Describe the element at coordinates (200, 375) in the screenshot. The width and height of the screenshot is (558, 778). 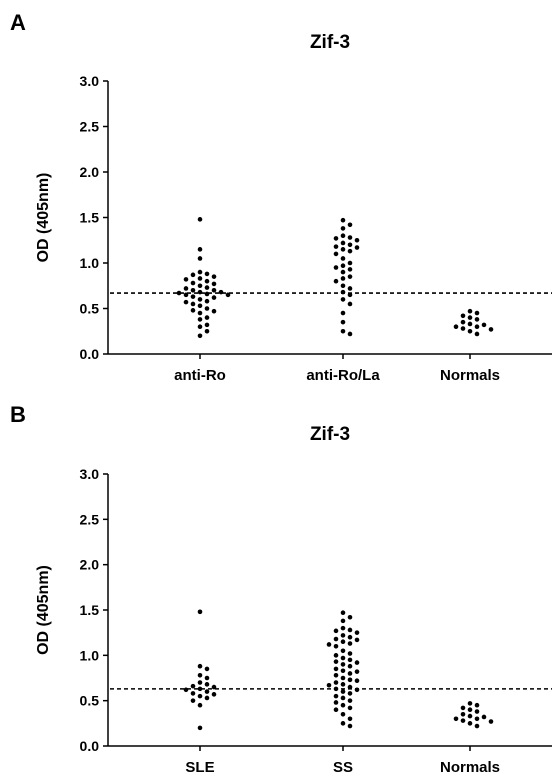
I see `x-tick-label: anti-Ro` at that location.